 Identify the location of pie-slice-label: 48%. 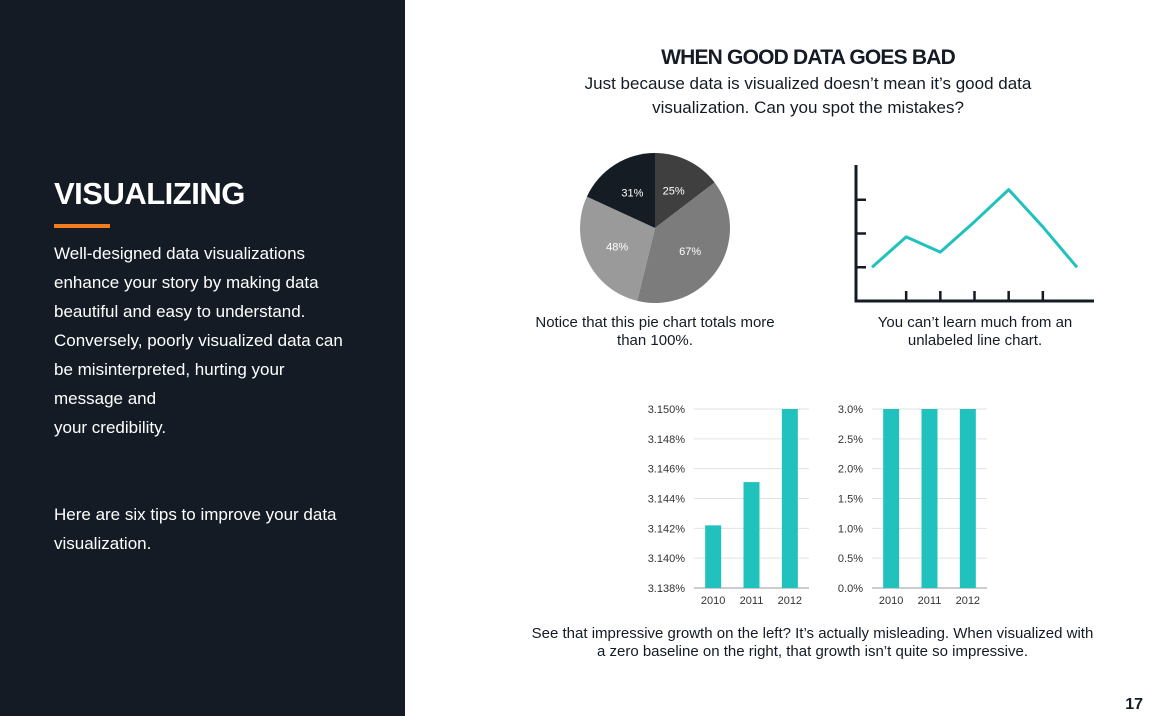
(617, 247).